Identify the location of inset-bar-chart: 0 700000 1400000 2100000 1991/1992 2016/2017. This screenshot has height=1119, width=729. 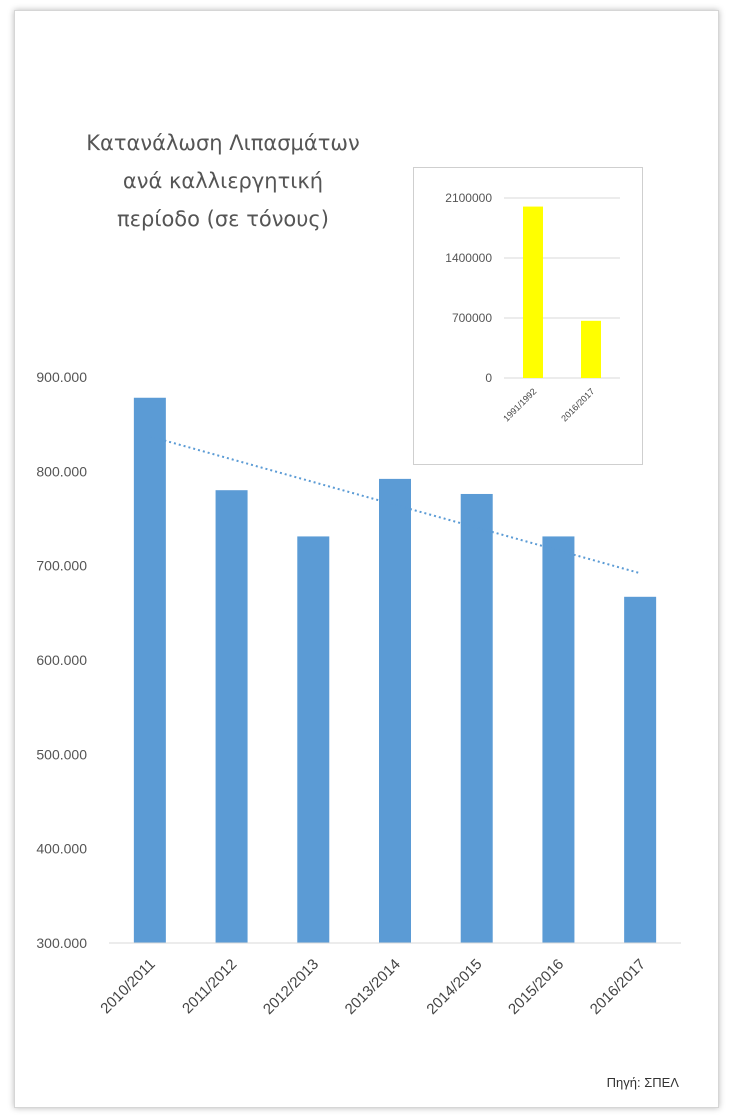
(532, 307).